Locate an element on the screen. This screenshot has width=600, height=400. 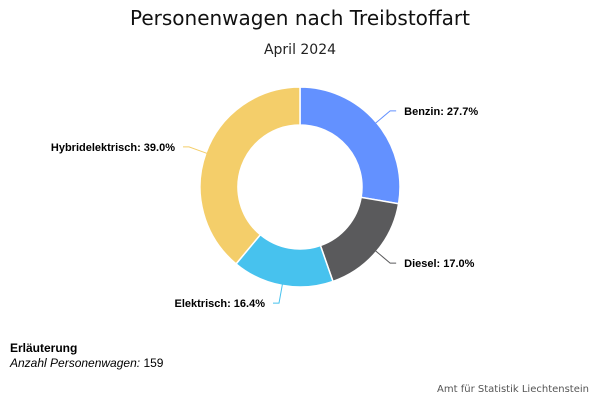
slice-benzin is located at coordinates (350, 145).